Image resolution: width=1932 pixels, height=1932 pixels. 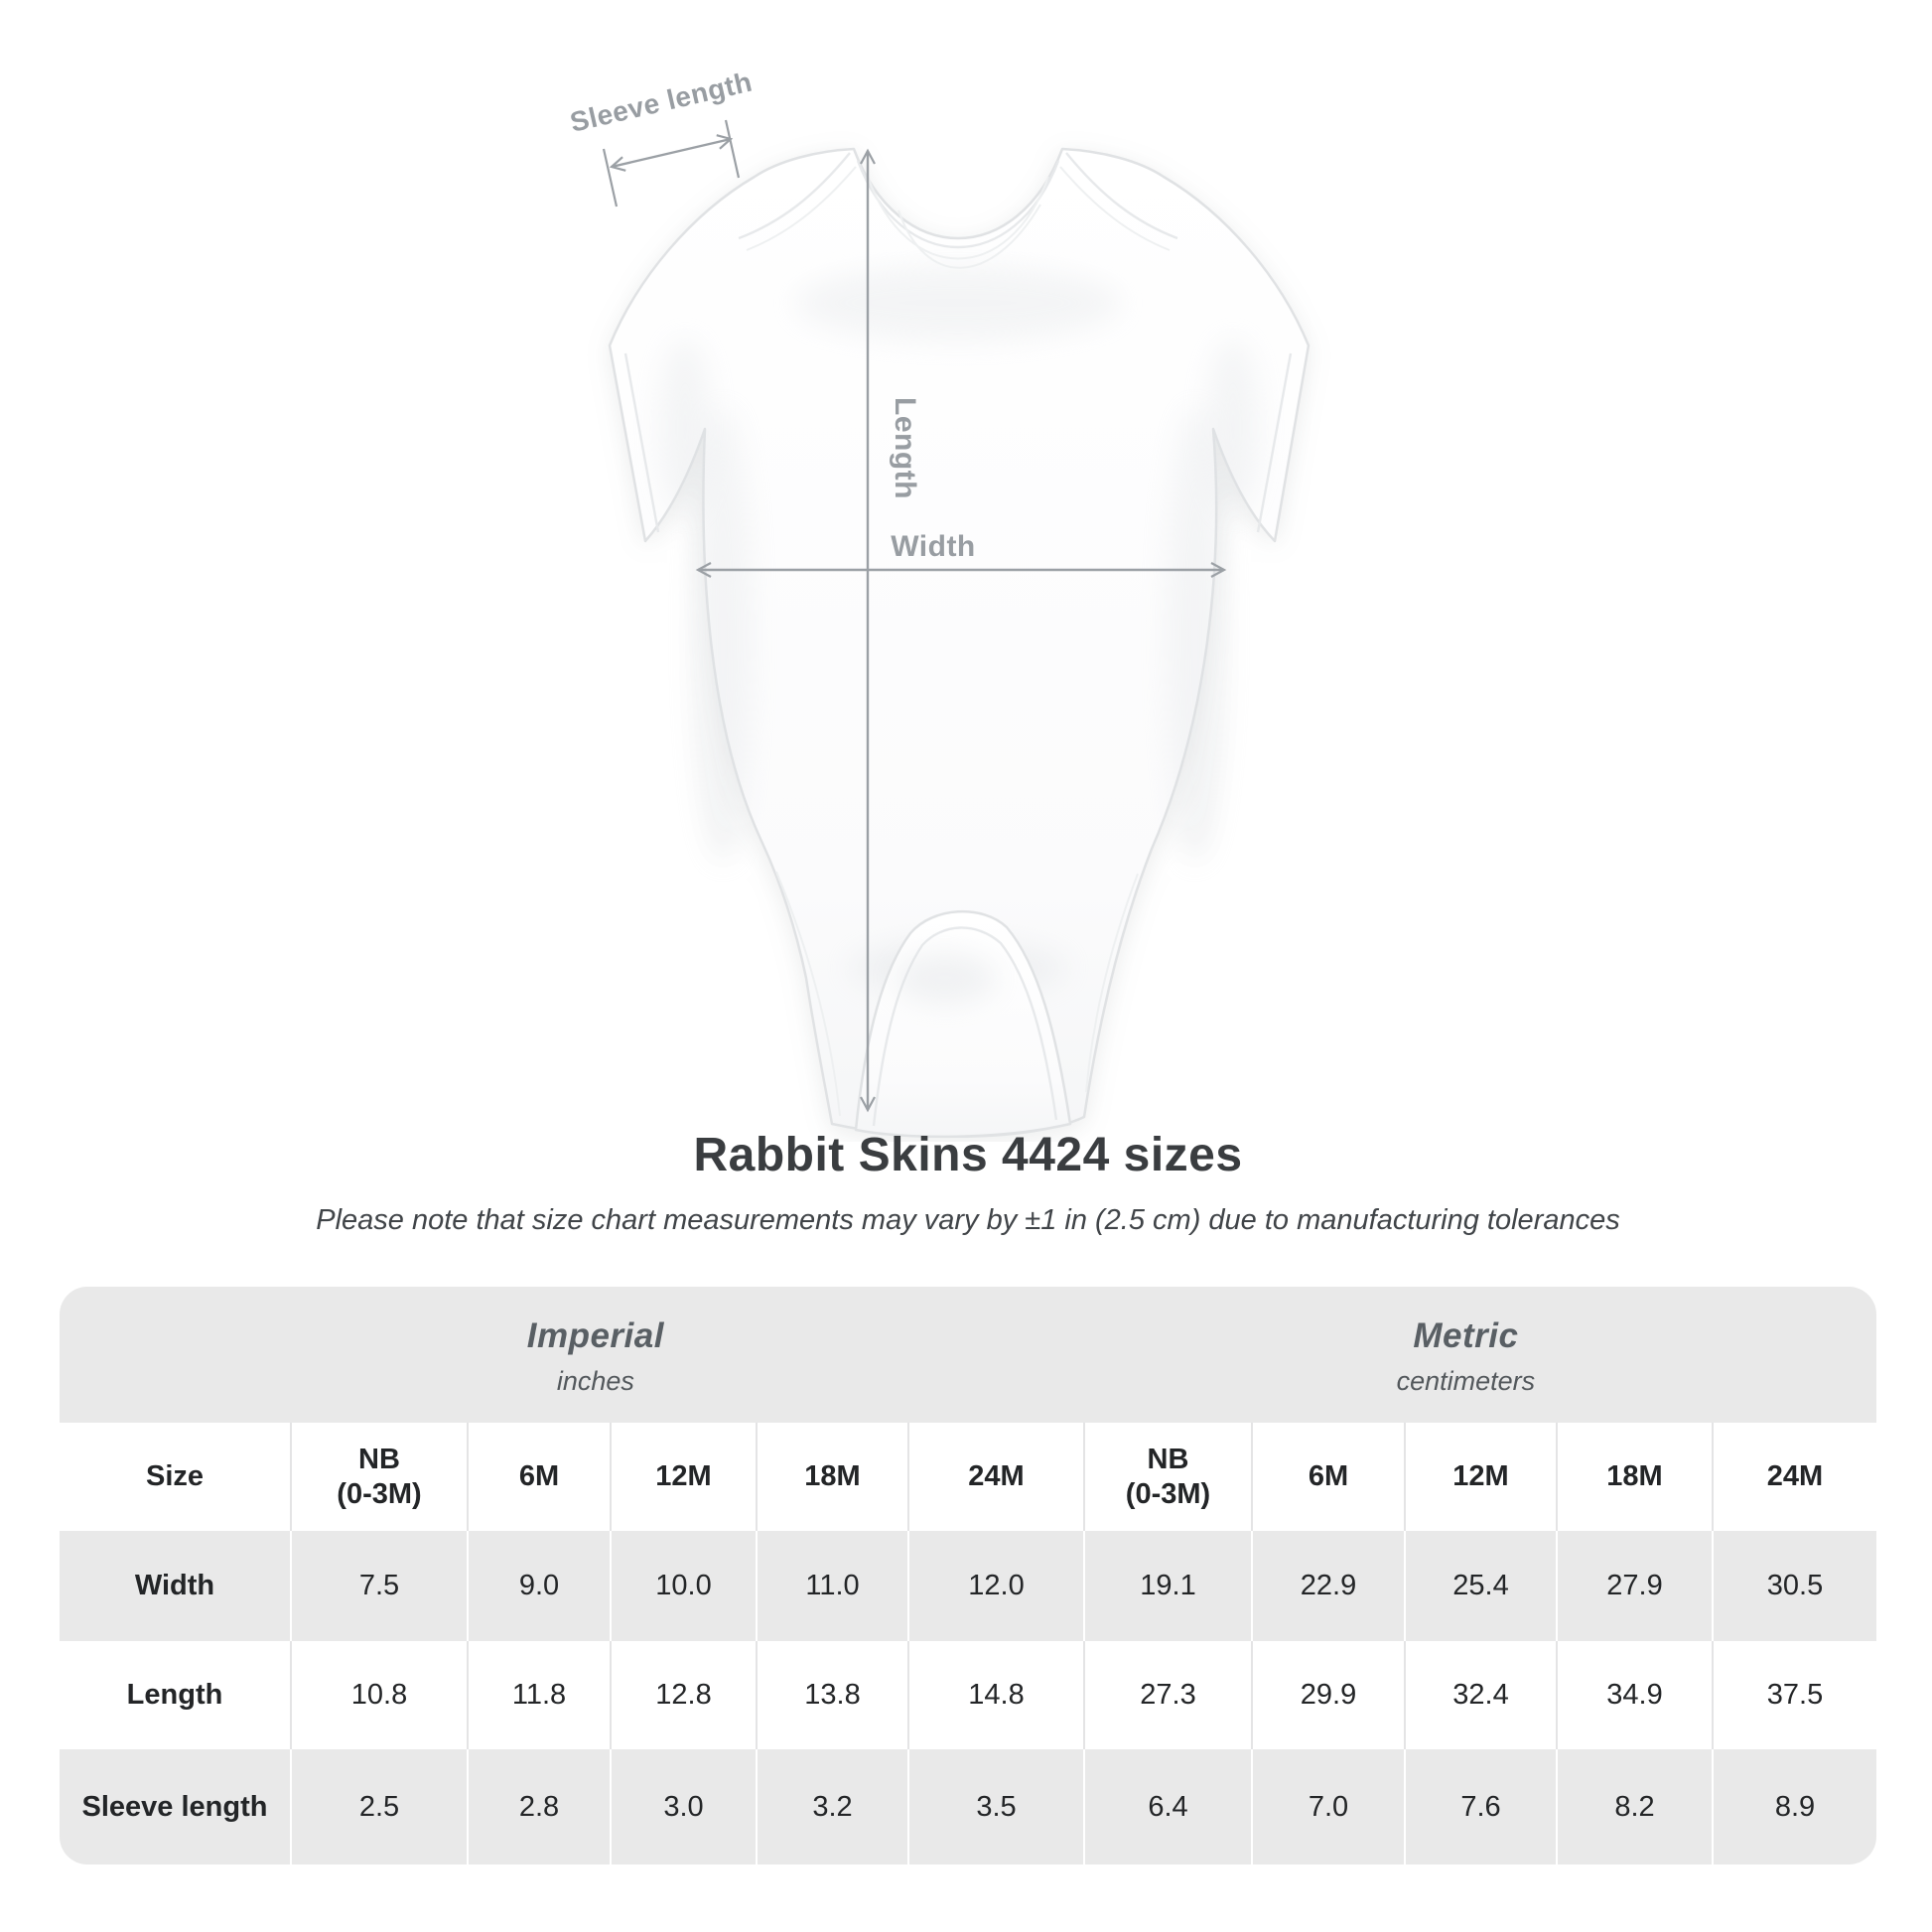 What do you see at coordinates (595, 1381) in the screenshot?
I see `imperial-unit: inches` at bounding box center [595, 1381].